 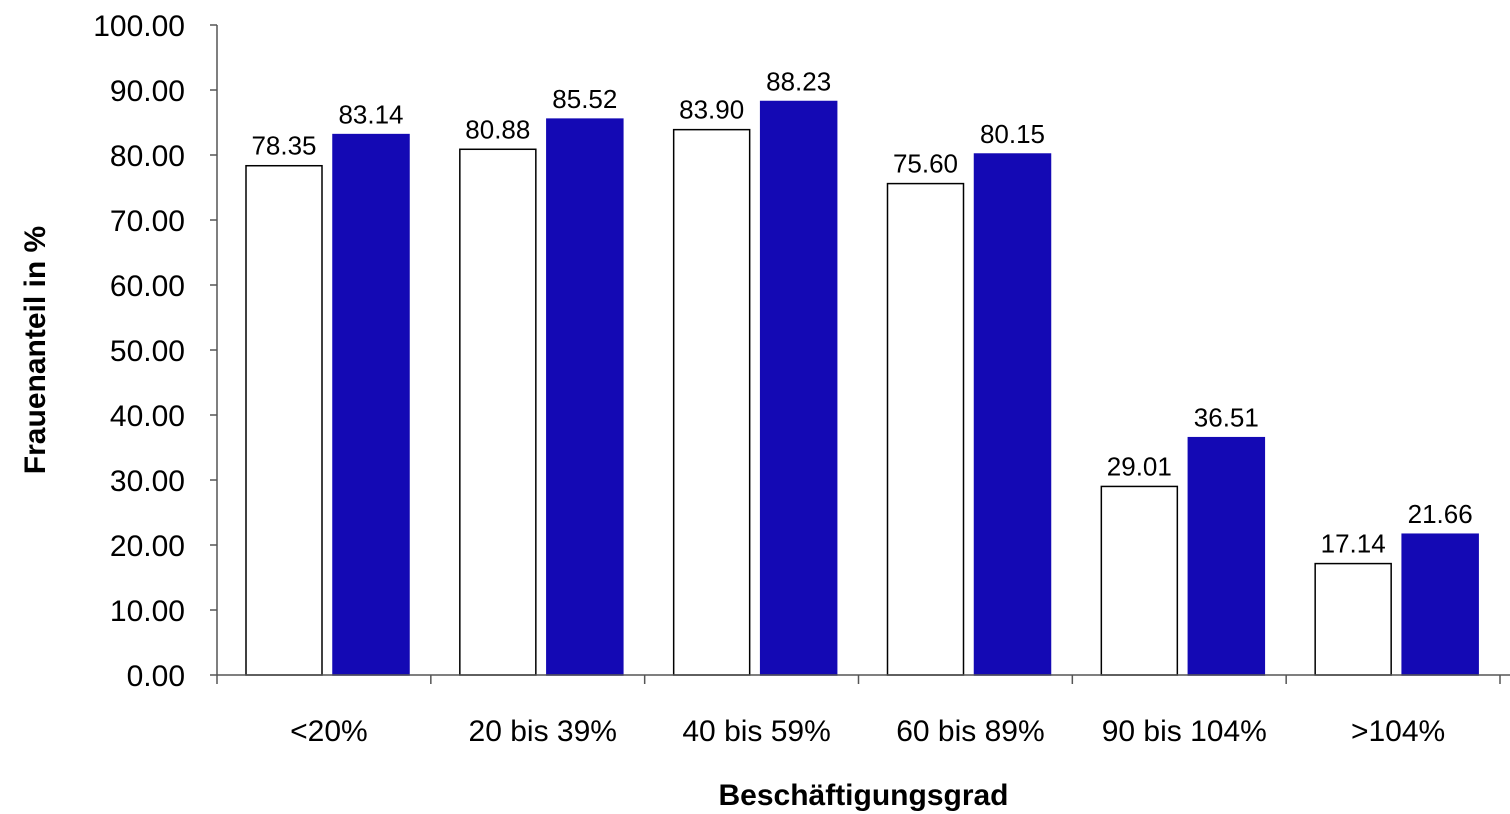 I want to click on data-label: 83.14, so click(x=370, y=115).